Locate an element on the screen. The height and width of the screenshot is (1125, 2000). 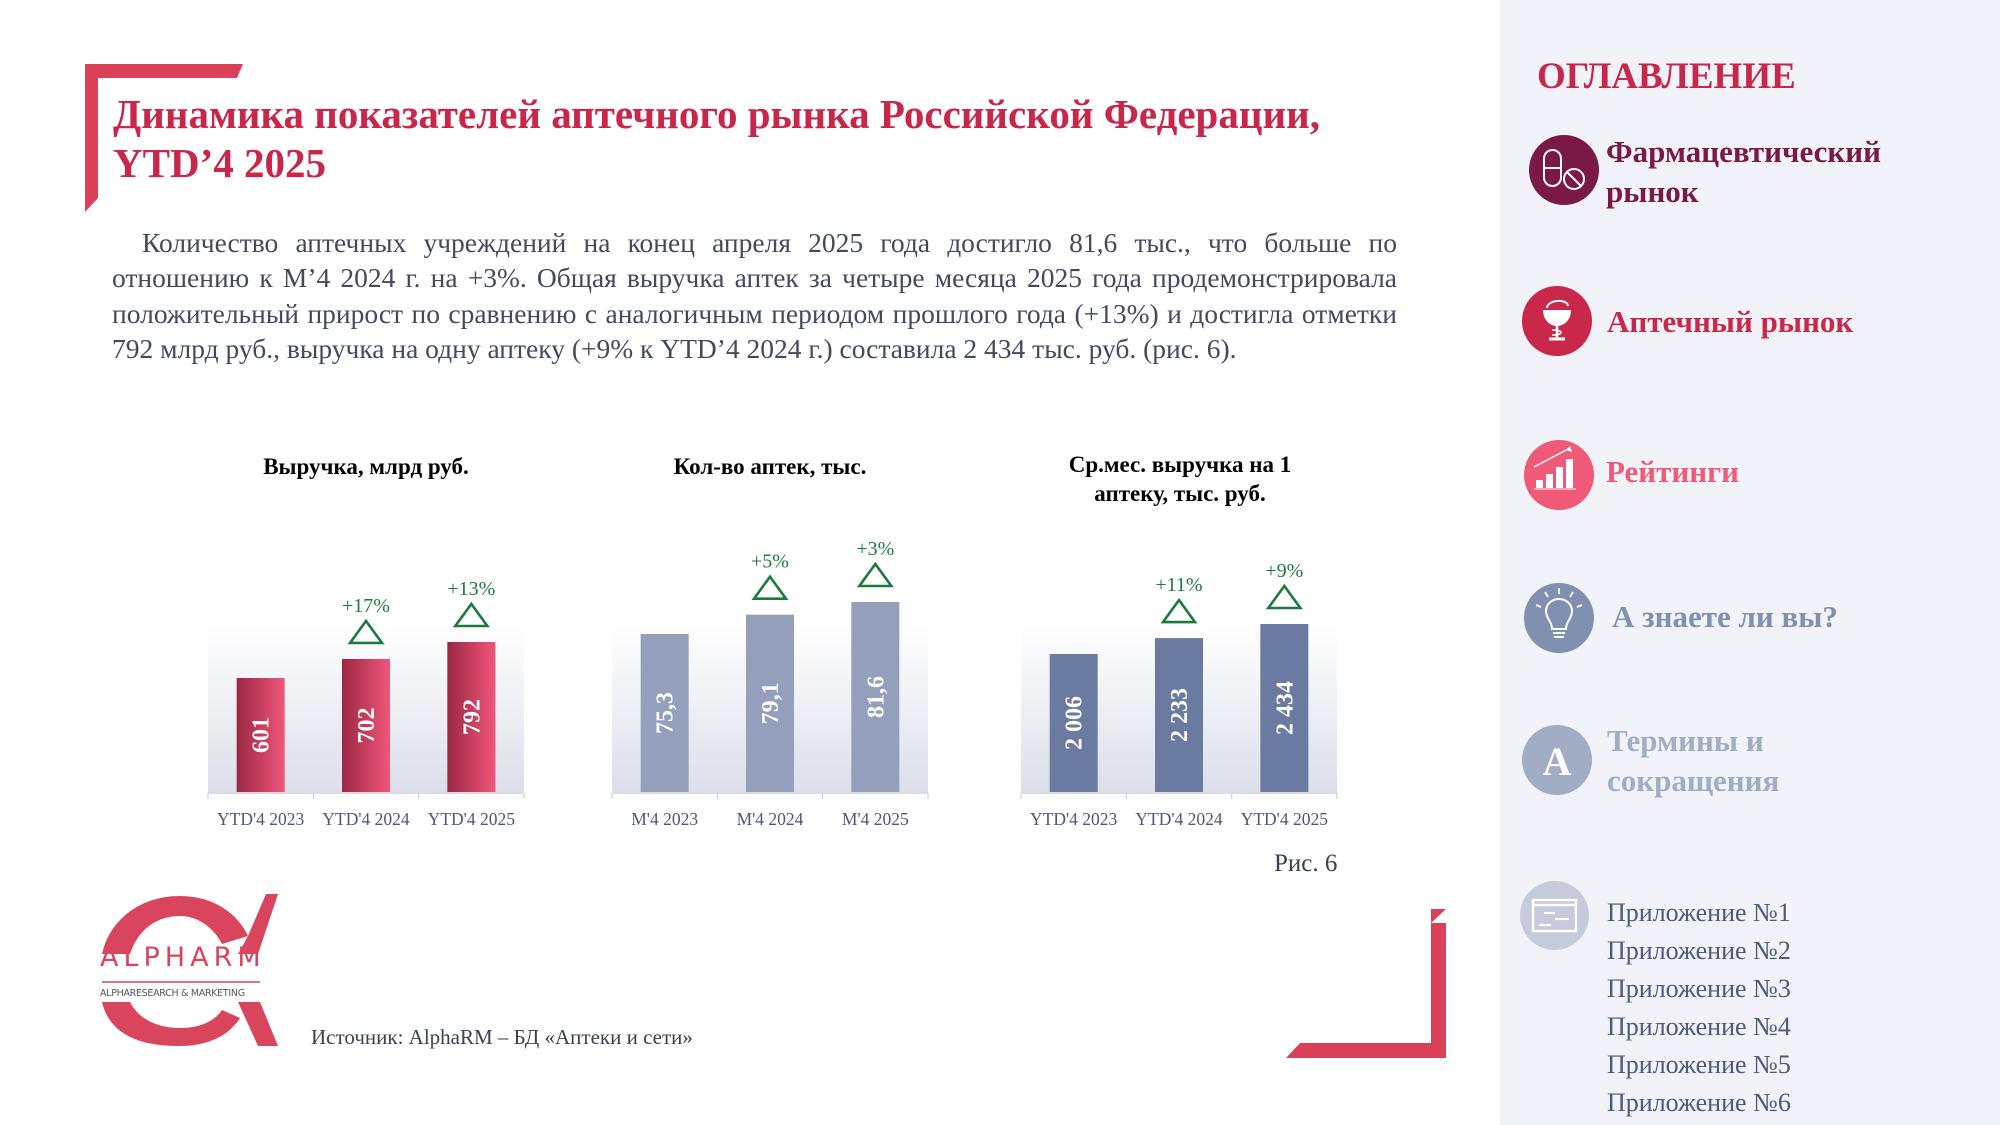
source-note: Источник: AlphaRM – БД «Аптеки и сети» is located at coordinates (502, 1037).